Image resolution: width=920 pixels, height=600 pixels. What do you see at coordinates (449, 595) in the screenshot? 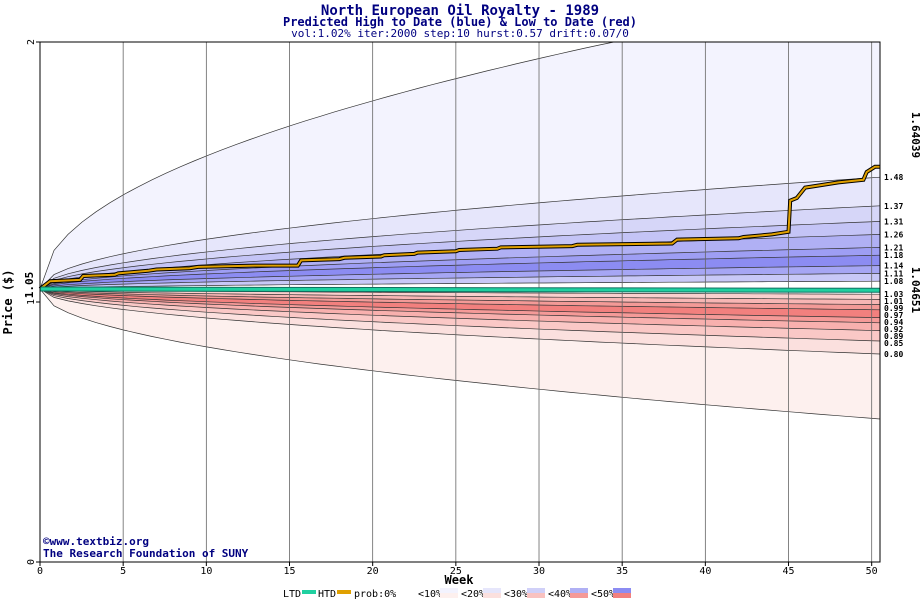
I see `legend-p10-swatch-bottom` at bounding box center [449, 595].